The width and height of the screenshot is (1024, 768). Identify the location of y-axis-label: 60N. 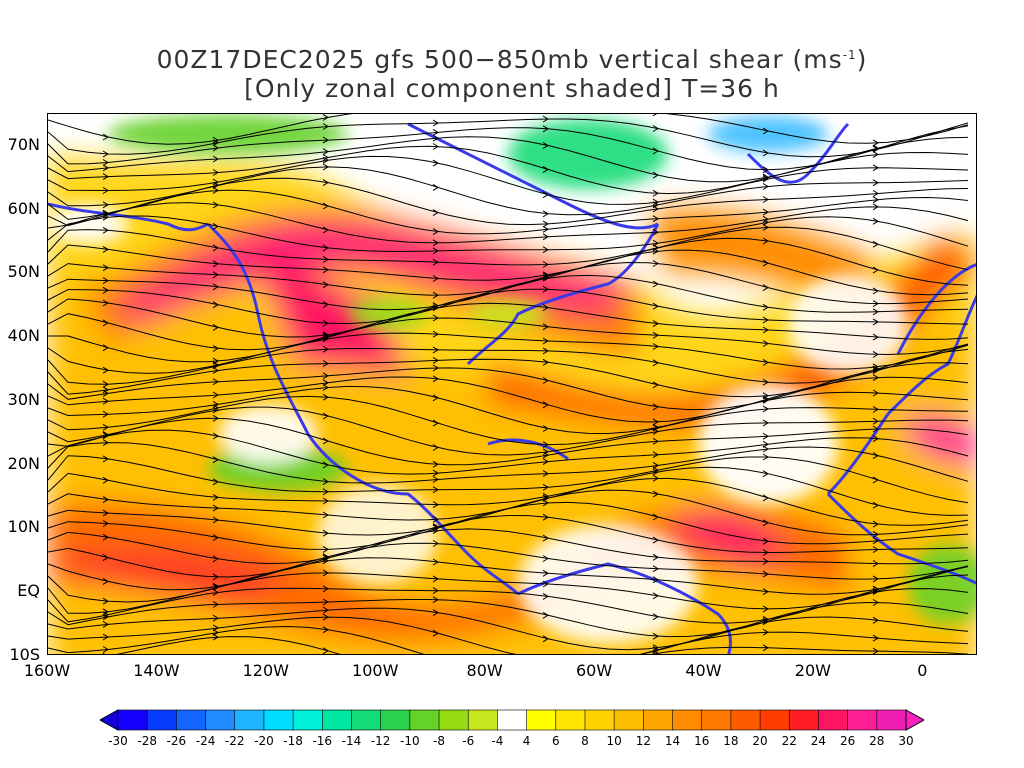
(23, 208).